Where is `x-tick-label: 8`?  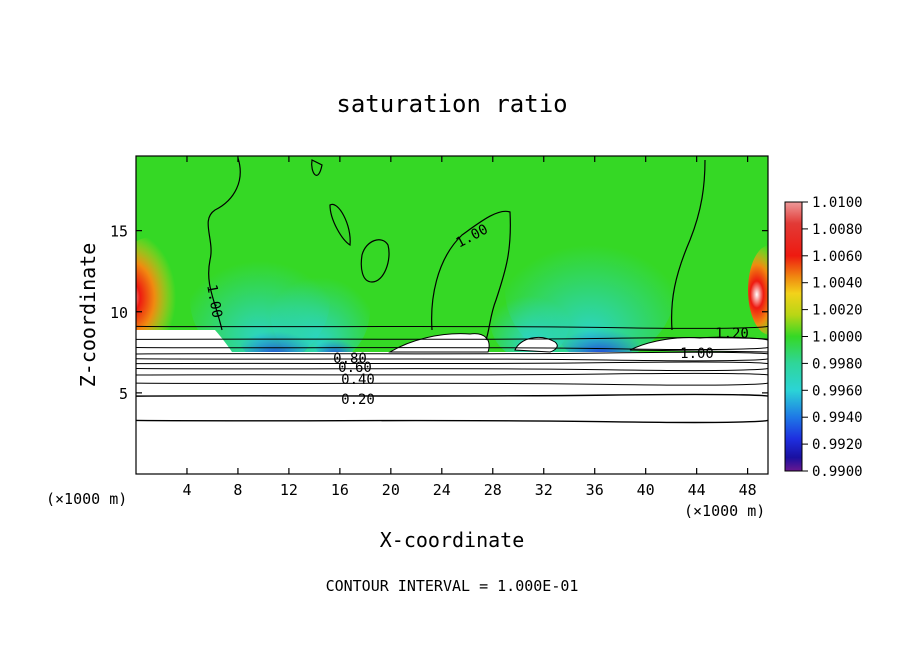
x-tick-label: 8 is located at coordinates (237, 490).